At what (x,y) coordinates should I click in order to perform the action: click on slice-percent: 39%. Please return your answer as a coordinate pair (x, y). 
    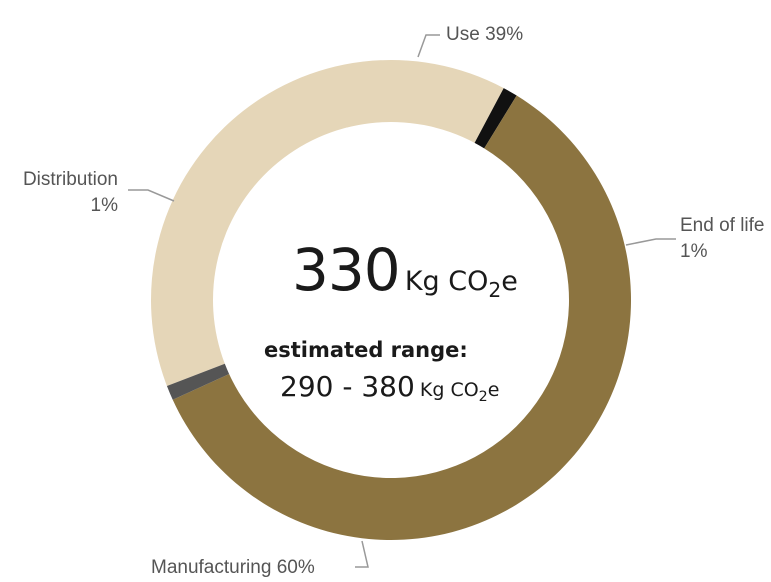
    Looking at the image, I should click on (504, 34).